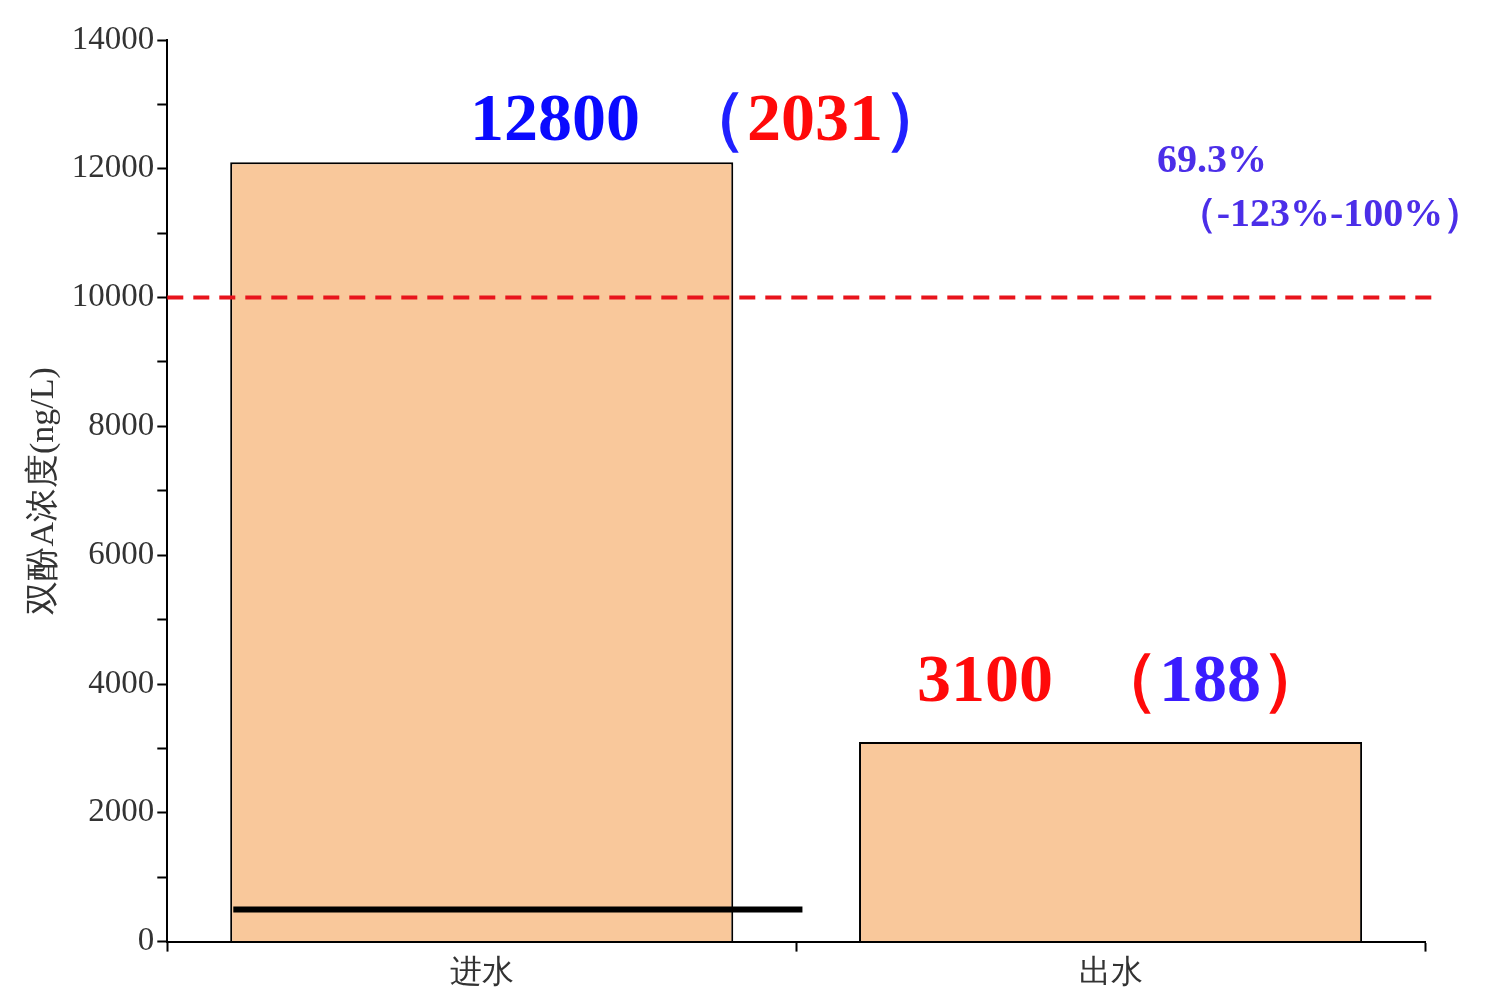  What do you see at coordinates (42, 491) in the screenshot?
I see `y-axis-title: 双酚A浓度(ng/L)` at bounding box center [42, 491].